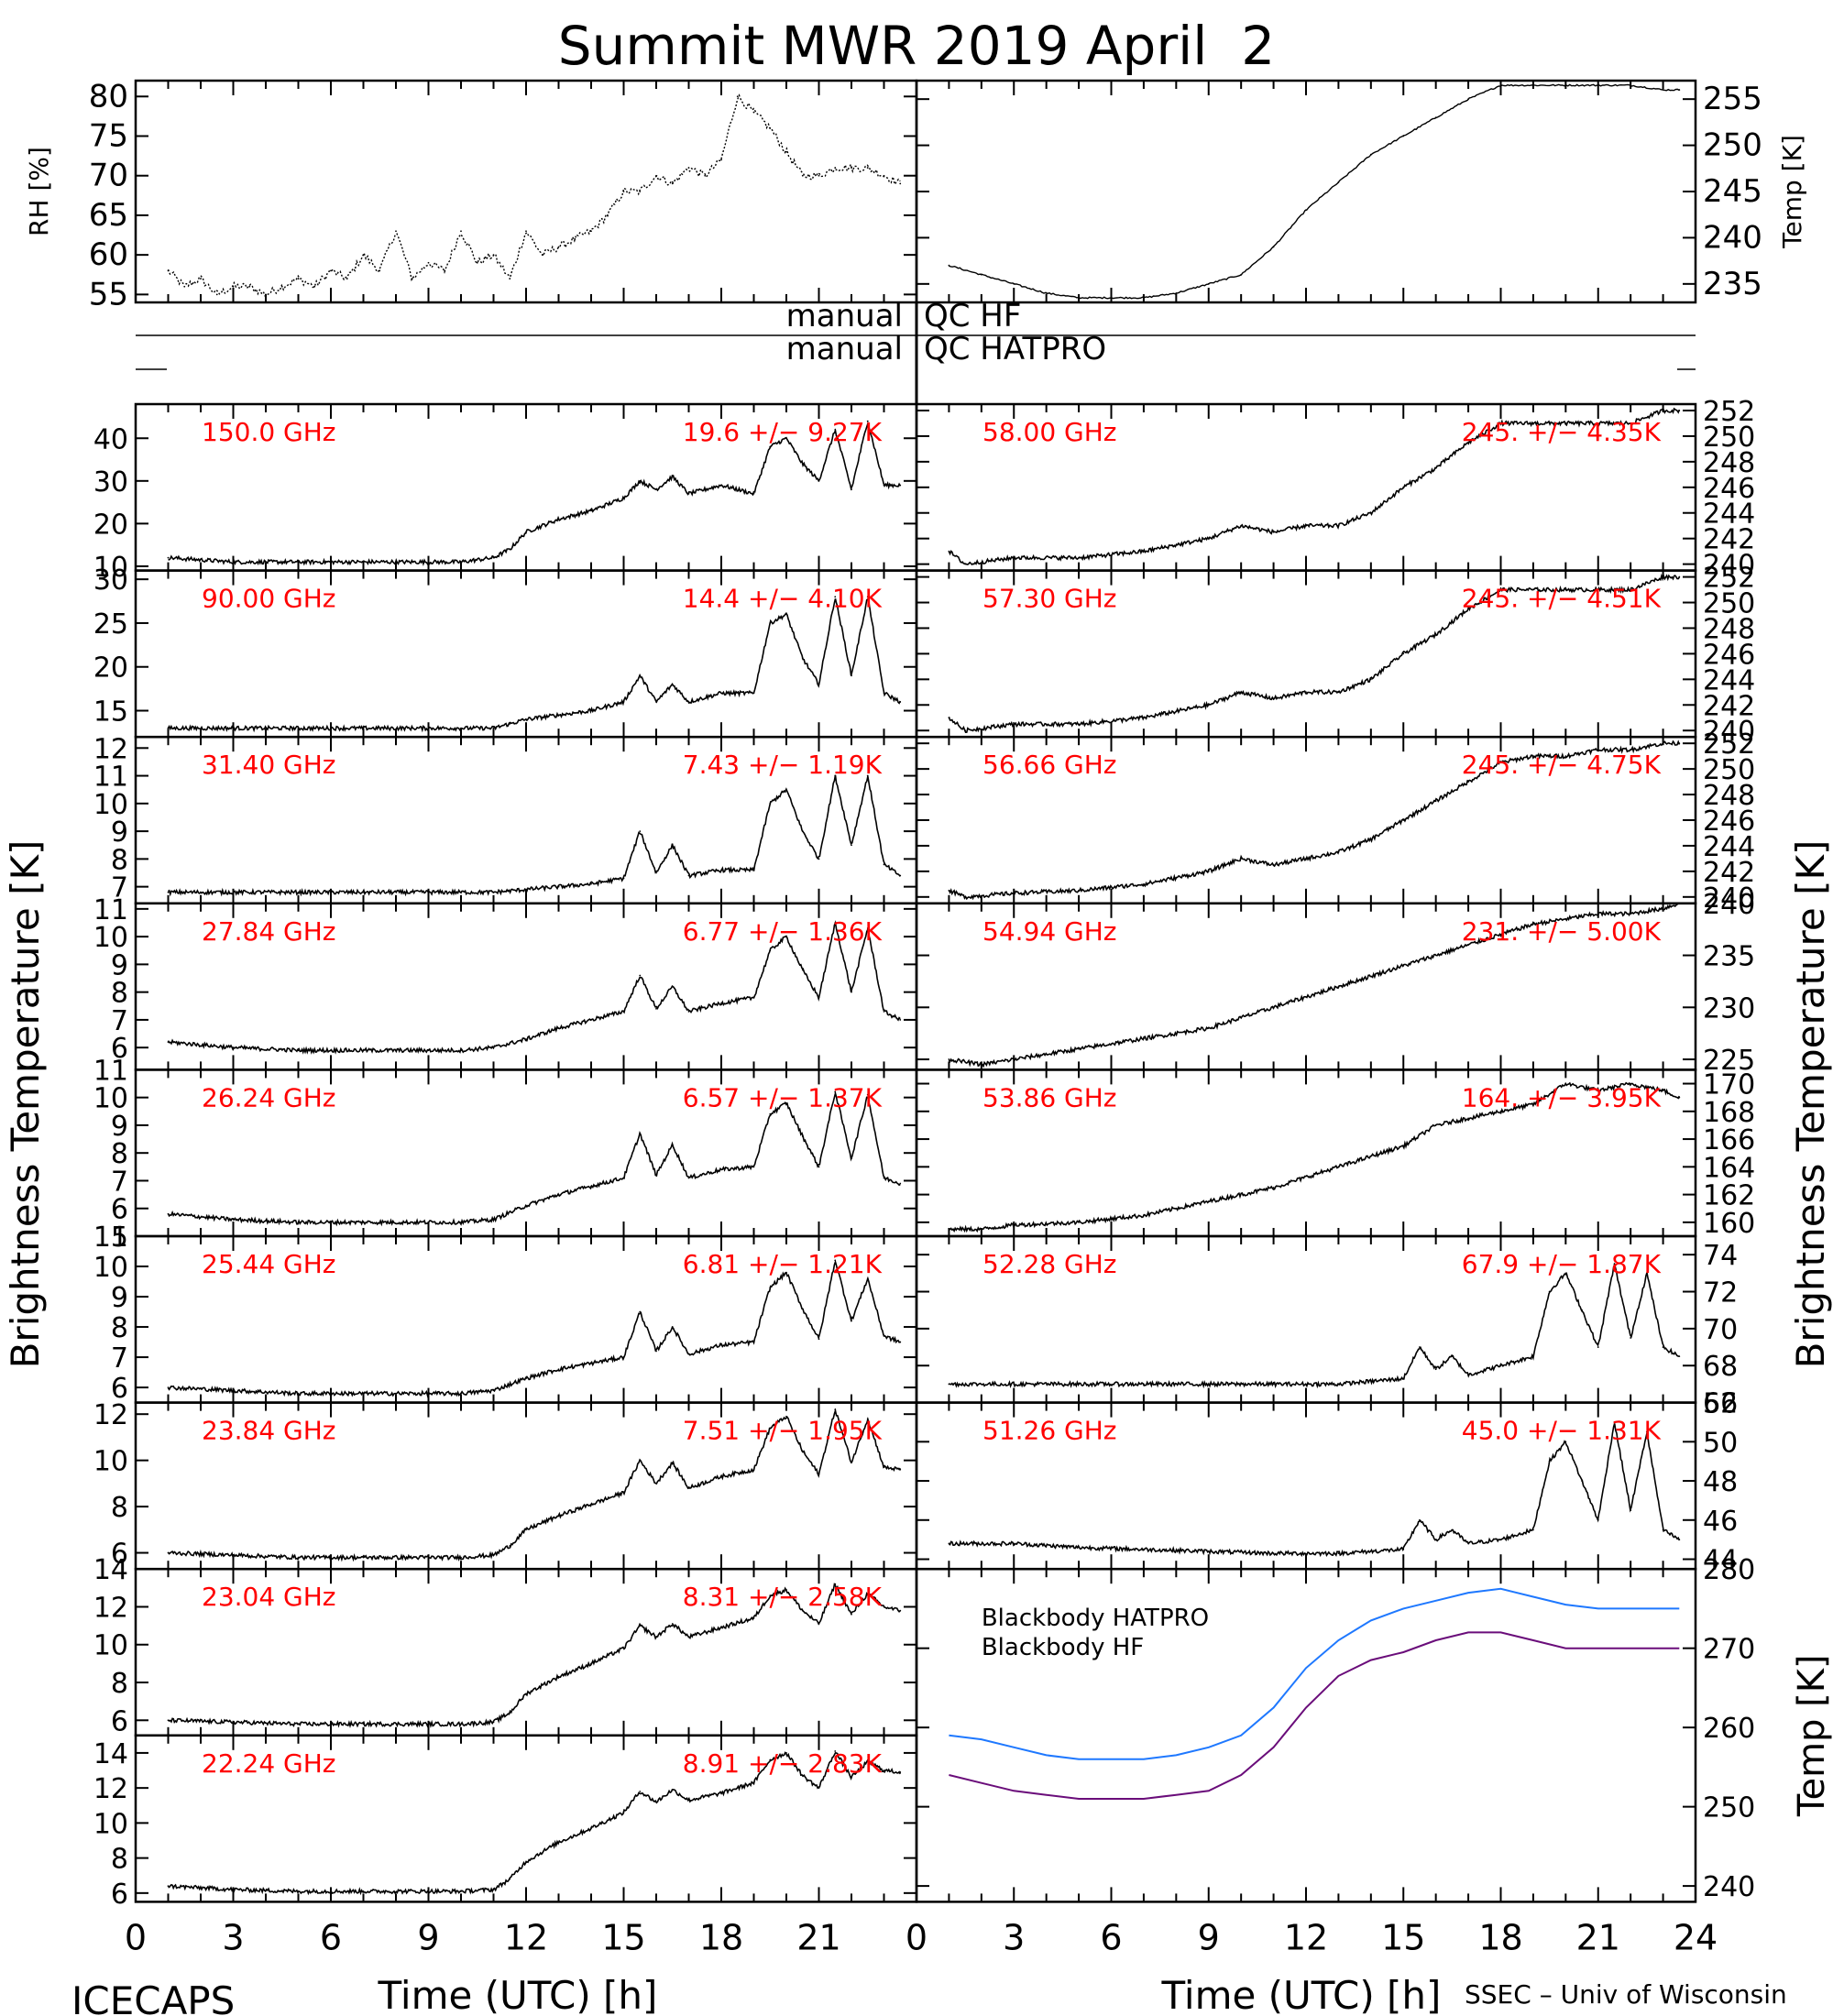 The width and height of the screenshot is (1833, 2016). I want to click on channel-stats: 8.91 +/− 2.83K, so click(783, 1763).